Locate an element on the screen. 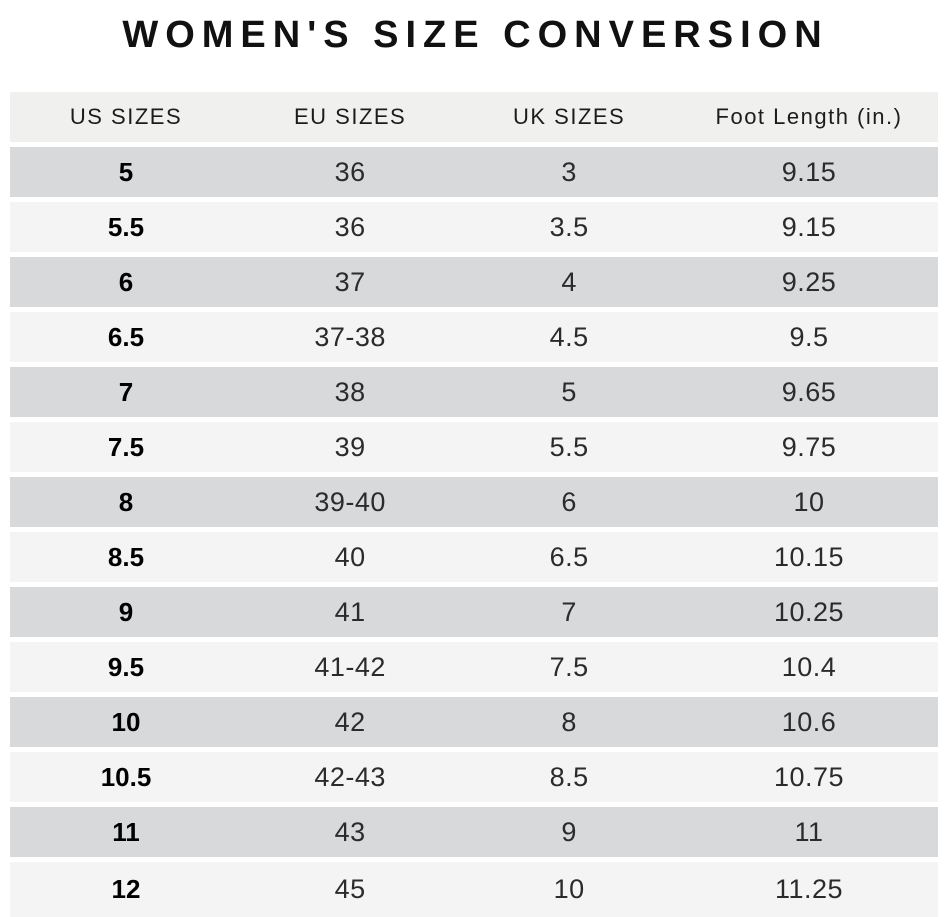 The width and height of the screenshot is (951, 917). column-header-eu-sizes: EU SIZES is located at coordinates (350, 116).